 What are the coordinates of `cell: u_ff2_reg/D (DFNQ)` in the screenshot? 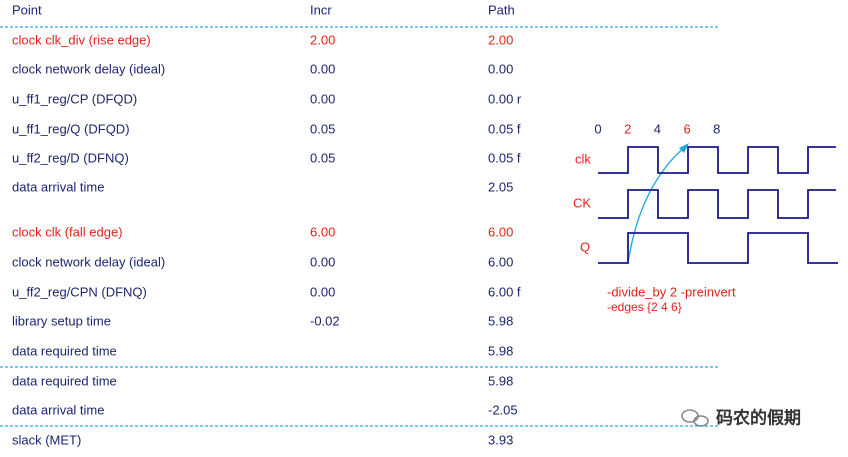 It's located at (70, 157).